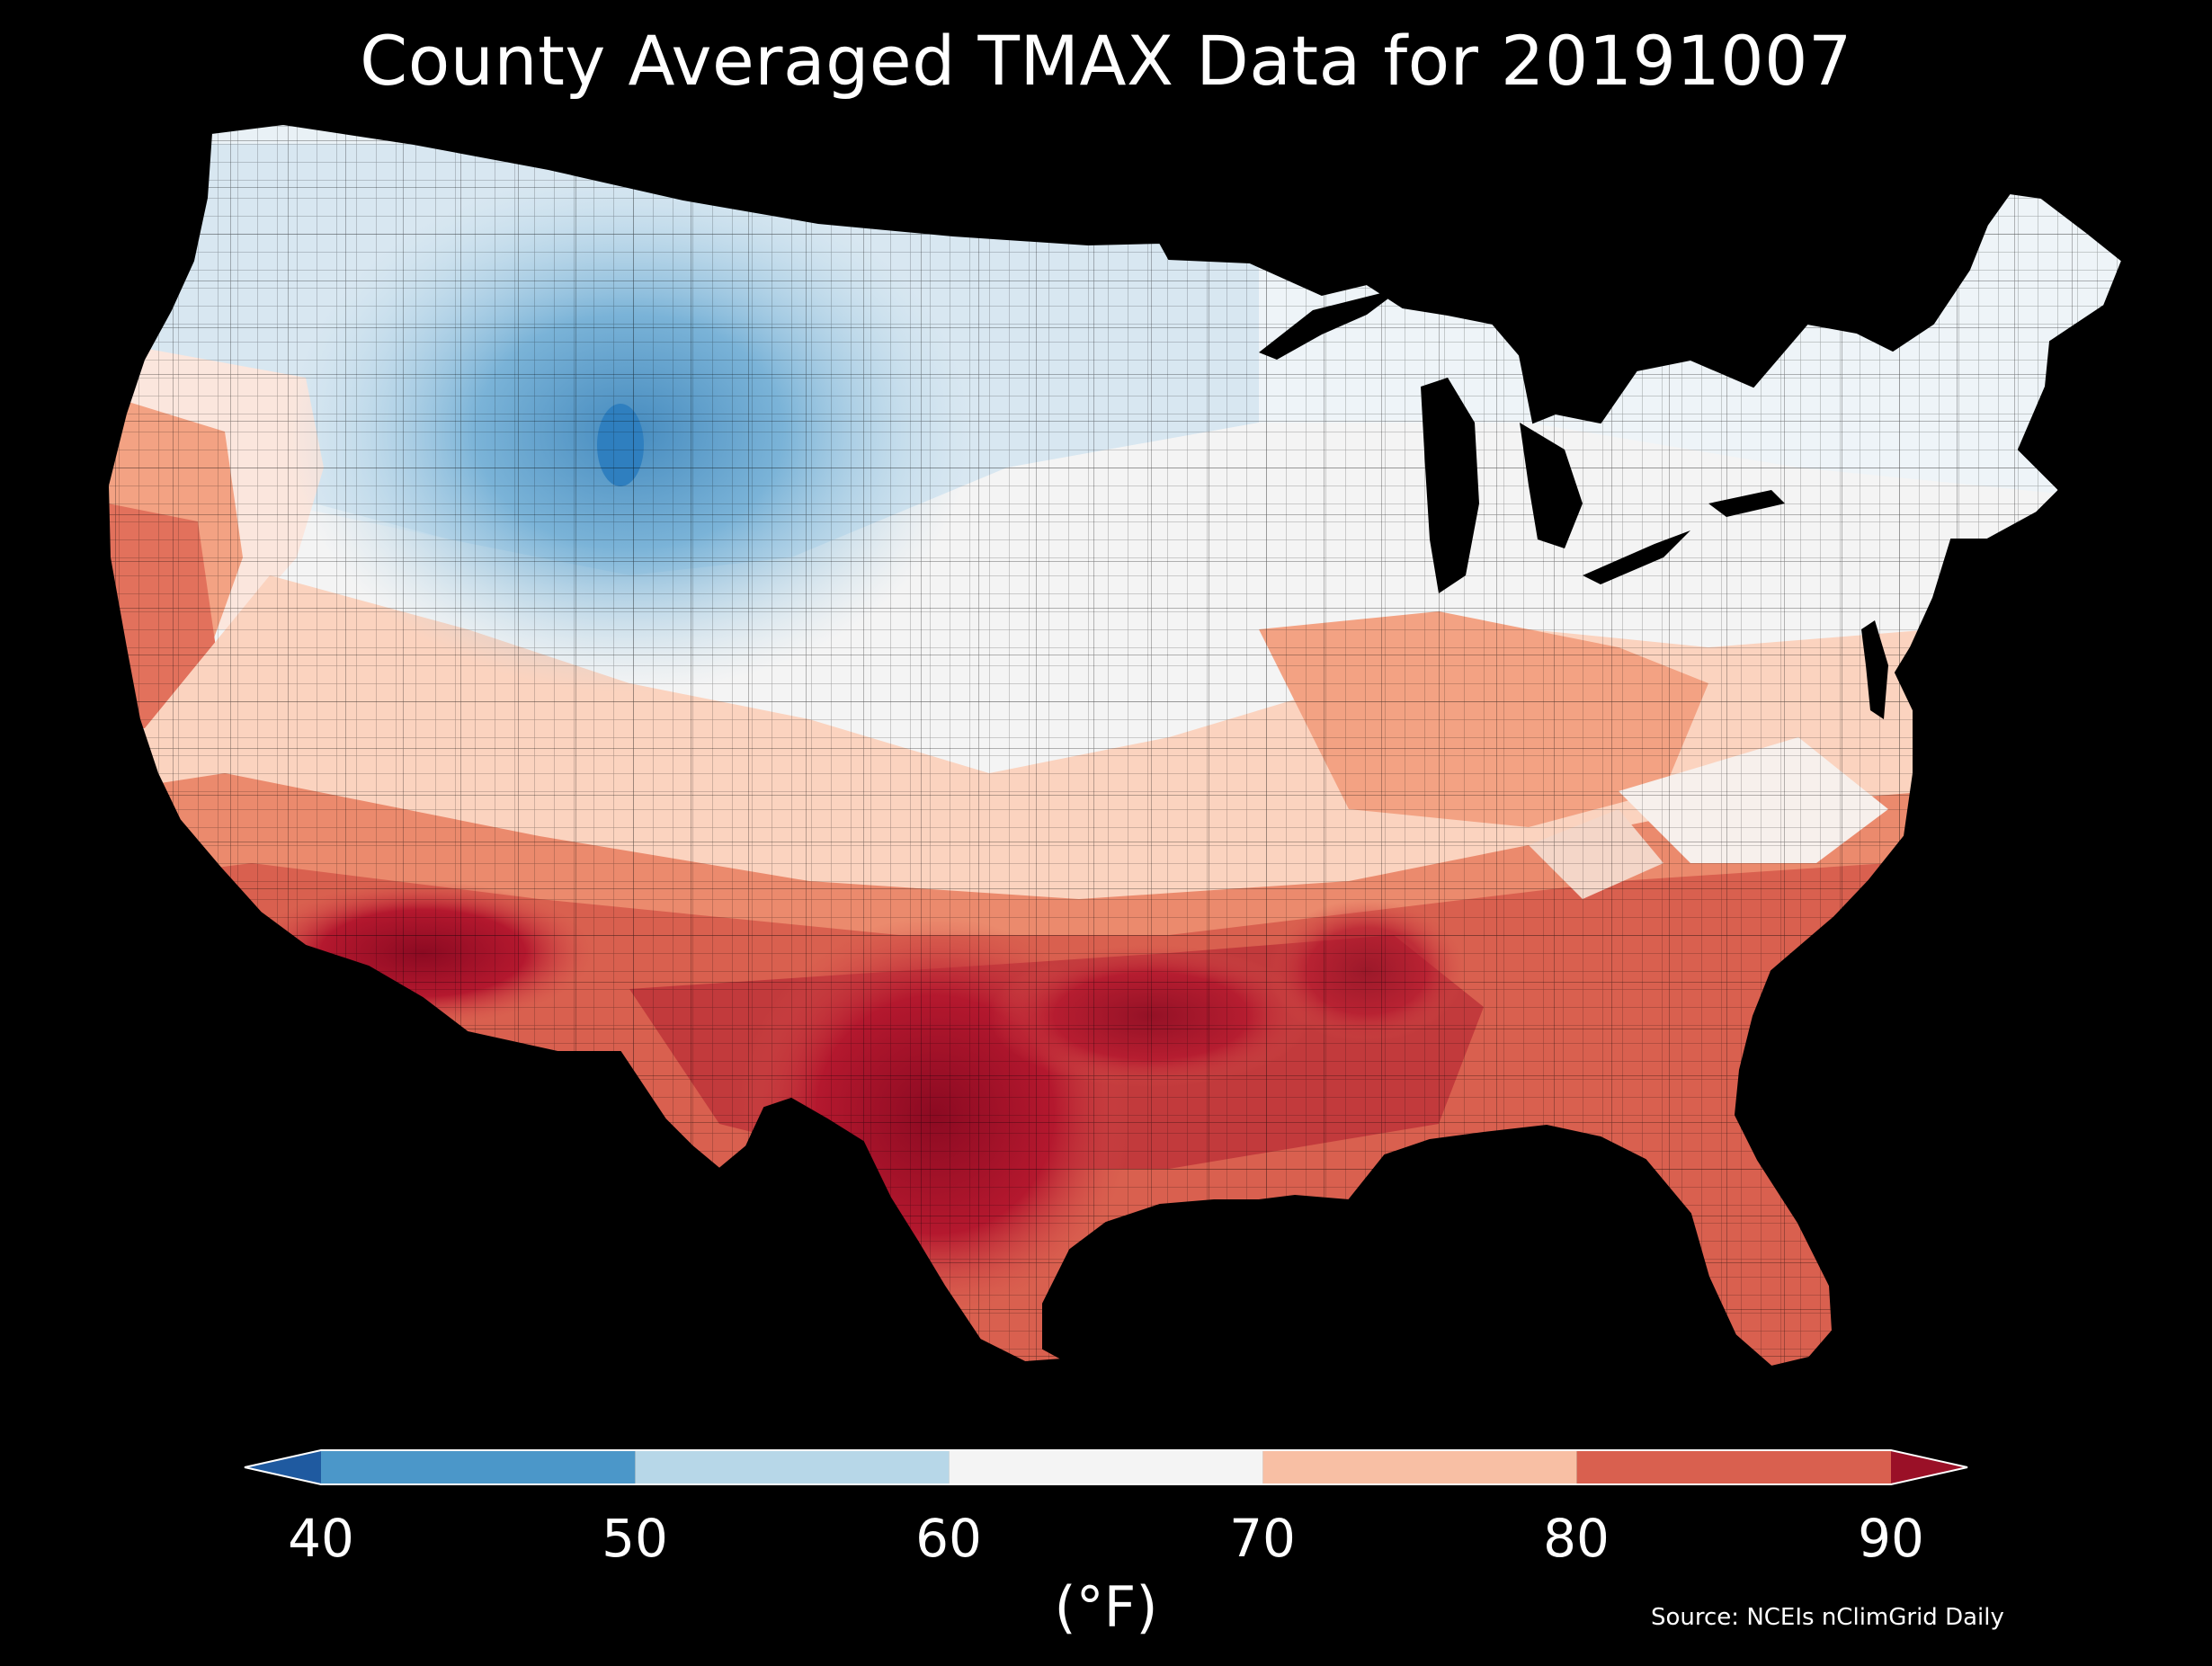 Image resolution: width=2212 pixels, height=1666 pixels. What do you see at coordinates (1331, 324) in the screenshot?
I see `lake-superior` at bounding box center [1331, 324].